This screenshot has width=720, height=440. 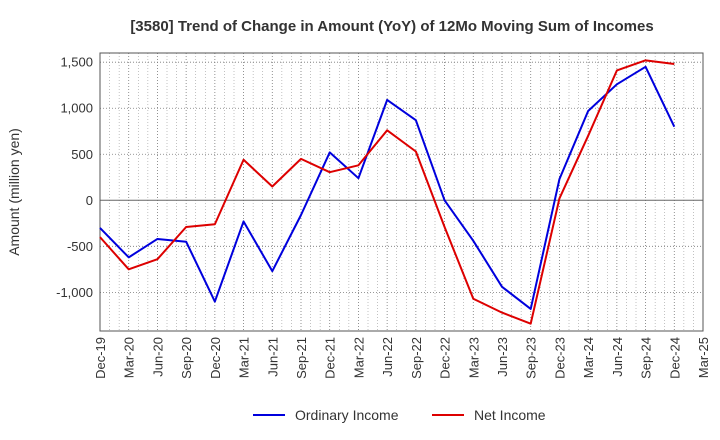 What do you see at coordinates (399, 415) in the screenshot?
I see `legend: Ordinary Income Net Income` at bounding box center [399, 415].